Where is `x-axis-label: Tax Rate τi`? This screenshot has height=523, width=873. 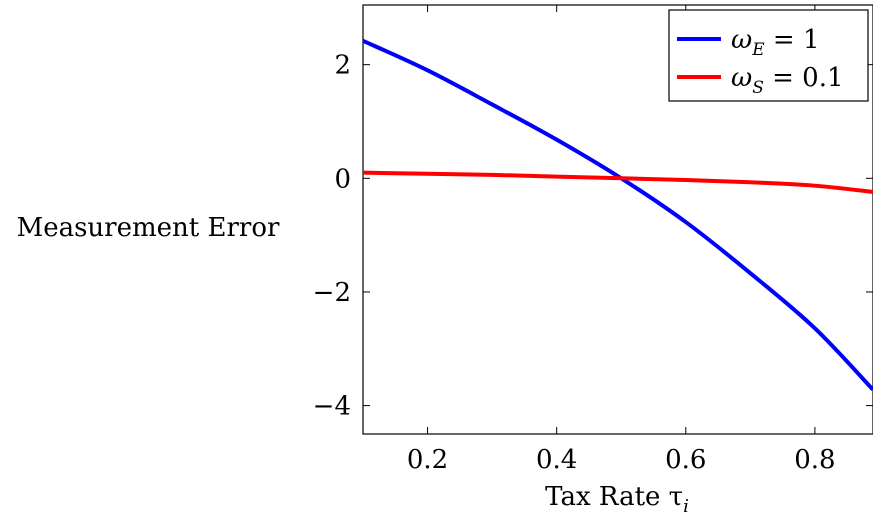
x-axis-label: Tax Rate τi is located at coordinates (617, 499).